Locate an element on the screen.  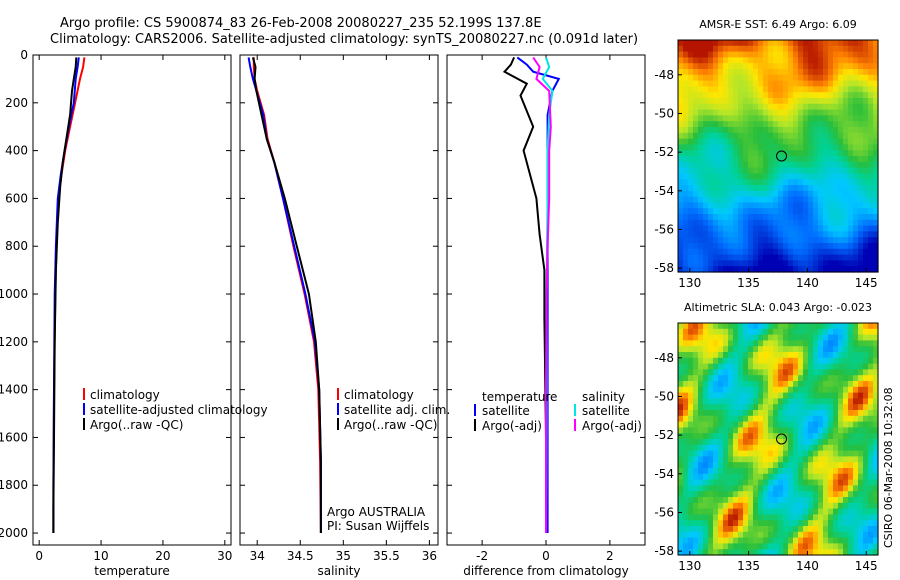
y-tick-label: 1000 is located at coordinates (14, 294).